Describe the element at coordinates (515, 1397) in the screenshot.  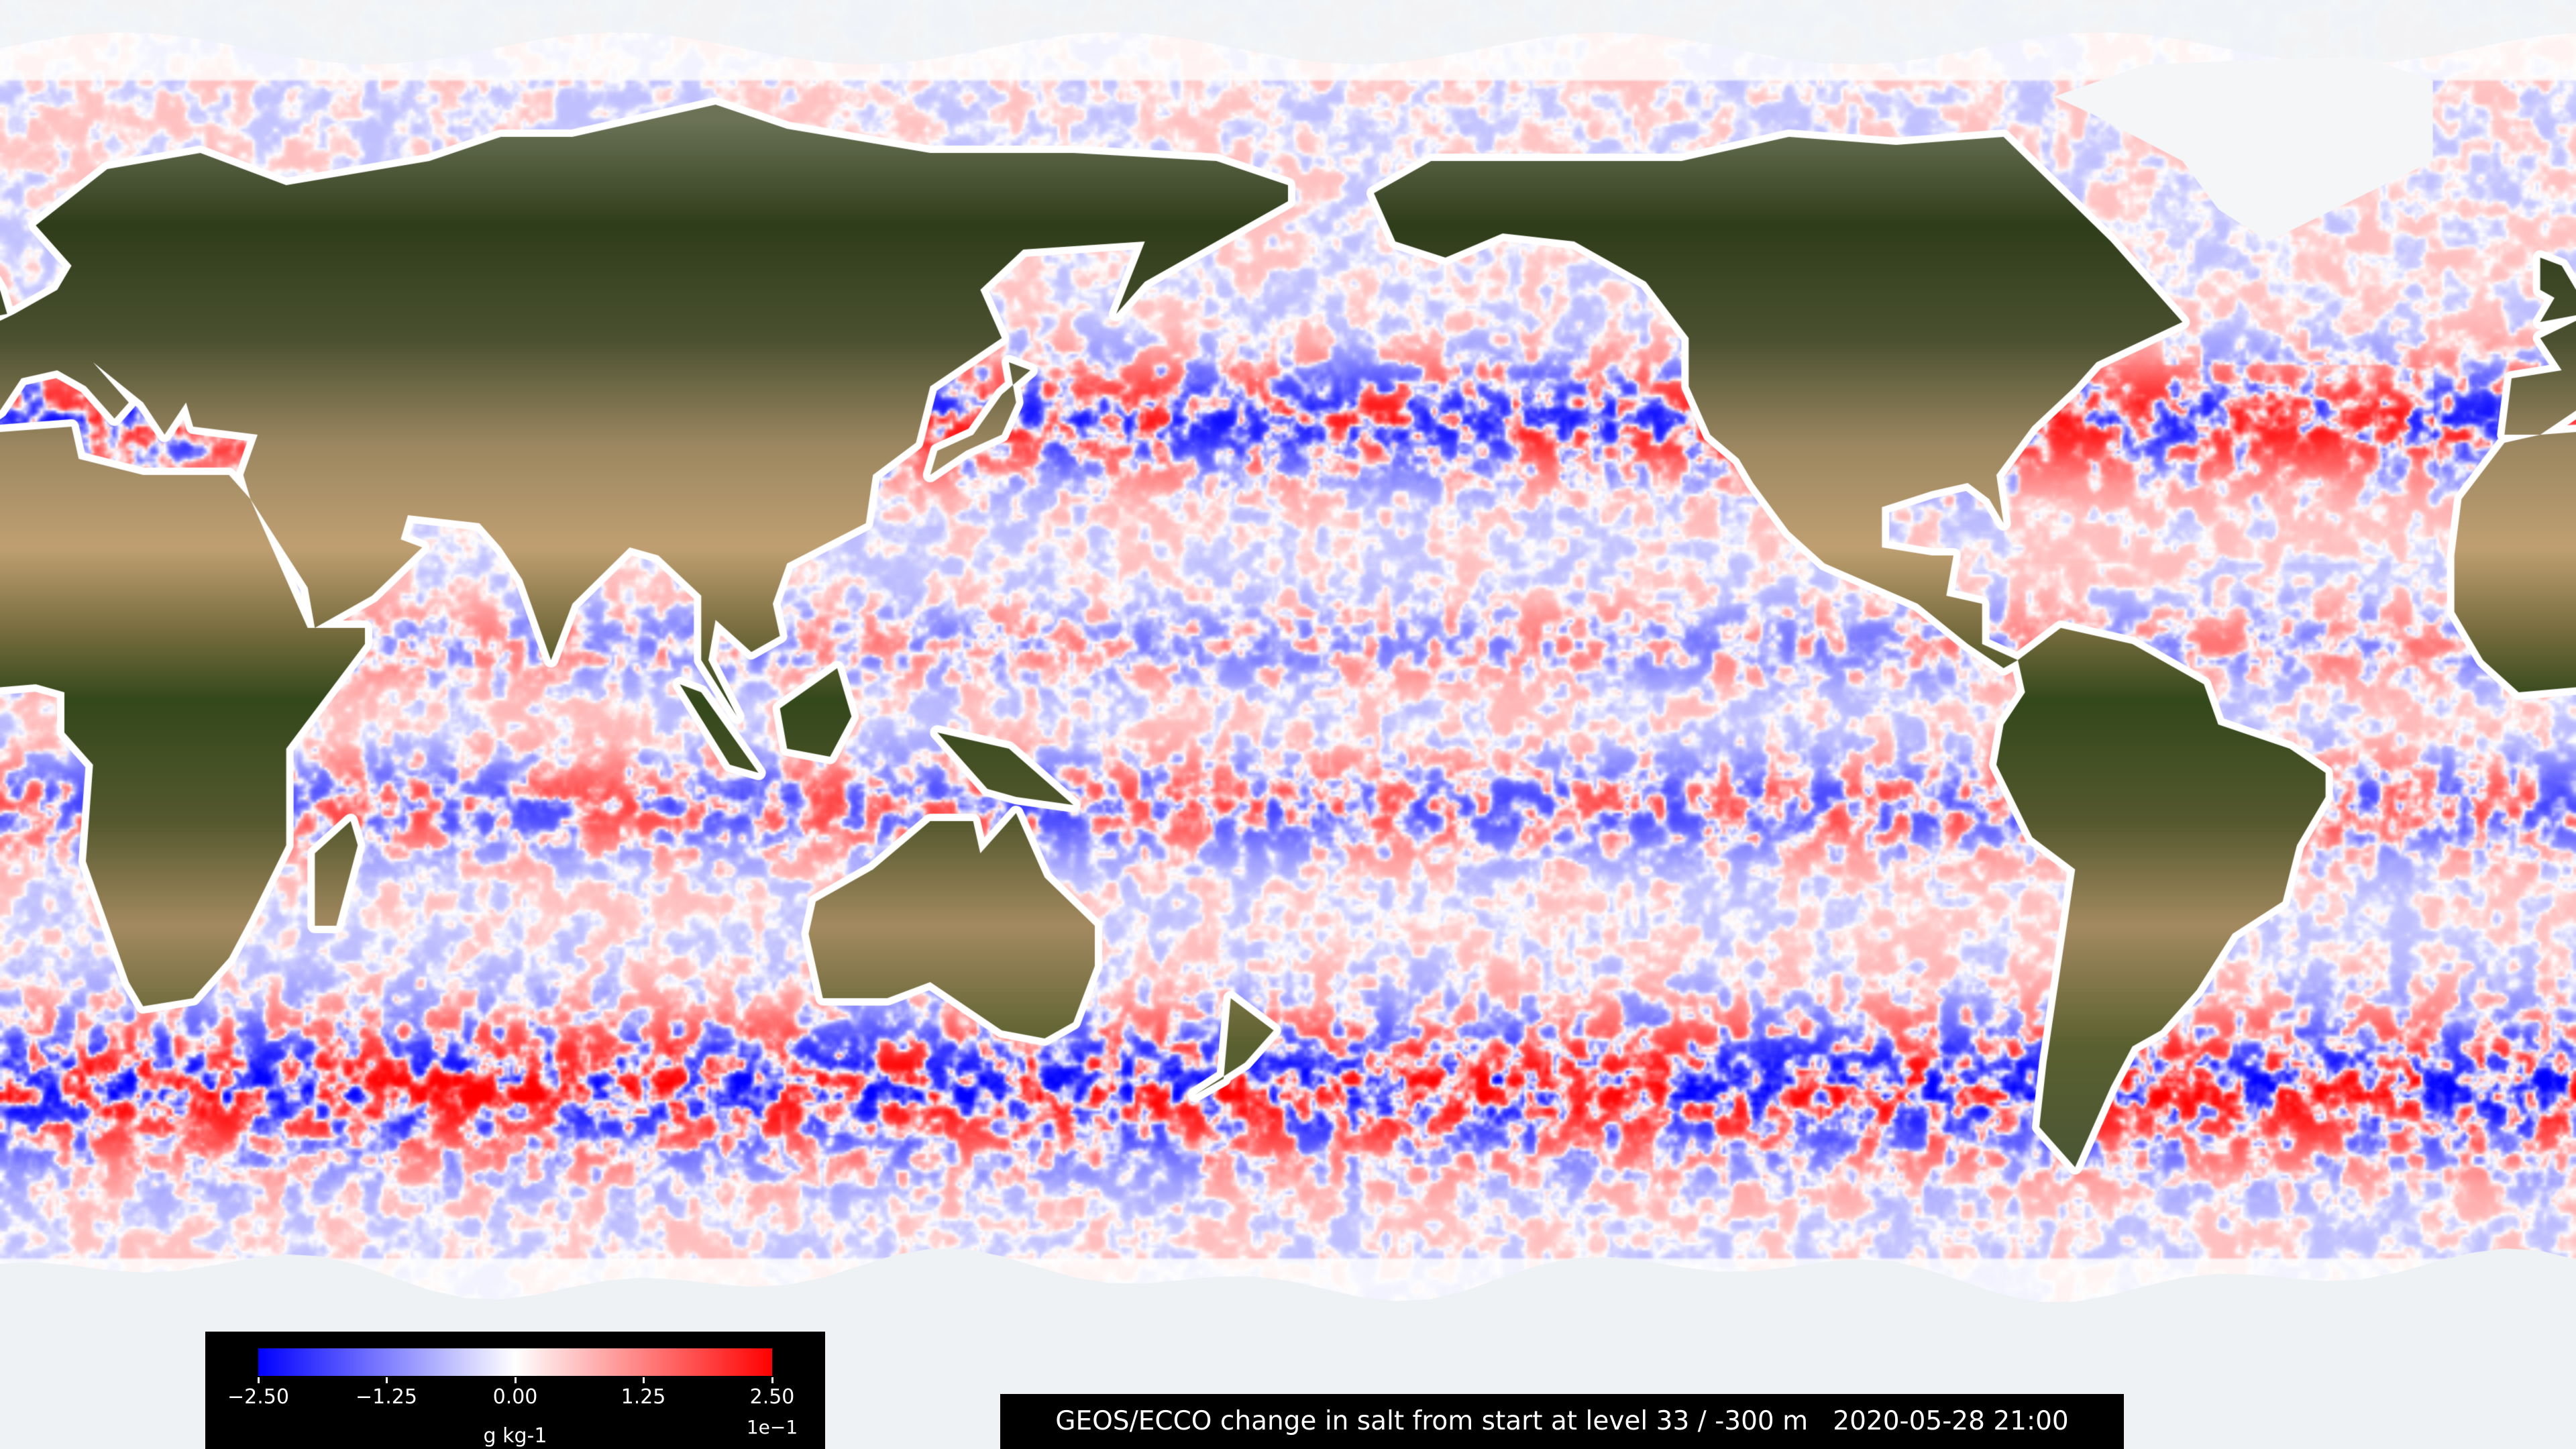
I see `colorbar-tick-label: 0.00` at that location.